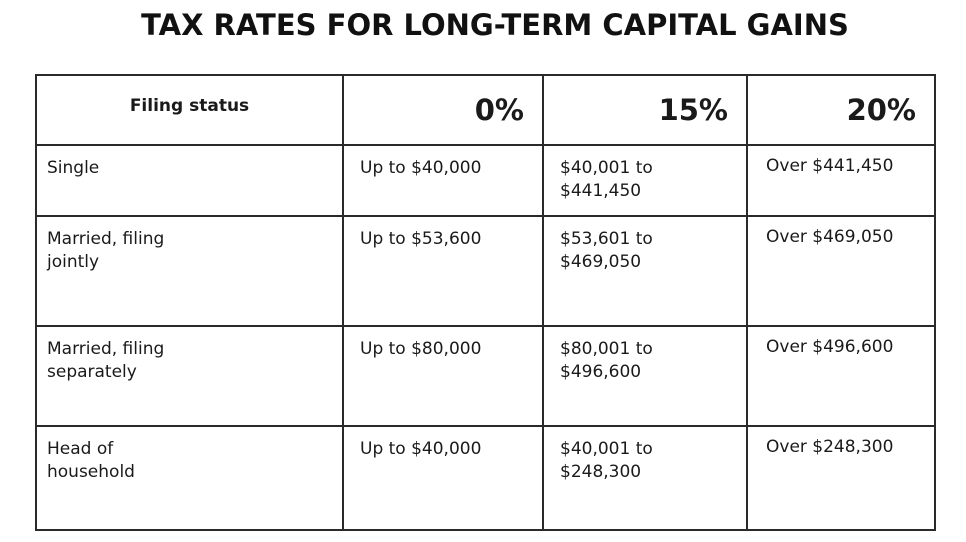  What do you see at coordinates (841, 376) in the screenshot?
I see `rate-20-cell: Over $496,600` at bounding box center [841, 376].